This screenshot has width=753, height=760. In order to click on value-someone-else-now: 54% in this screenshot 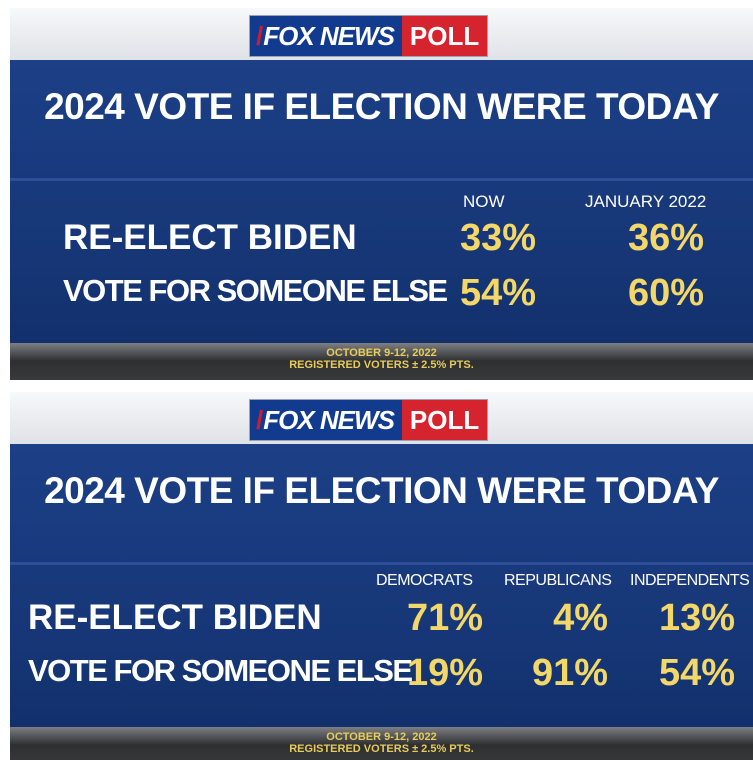, I will do `click(497, 293)`.